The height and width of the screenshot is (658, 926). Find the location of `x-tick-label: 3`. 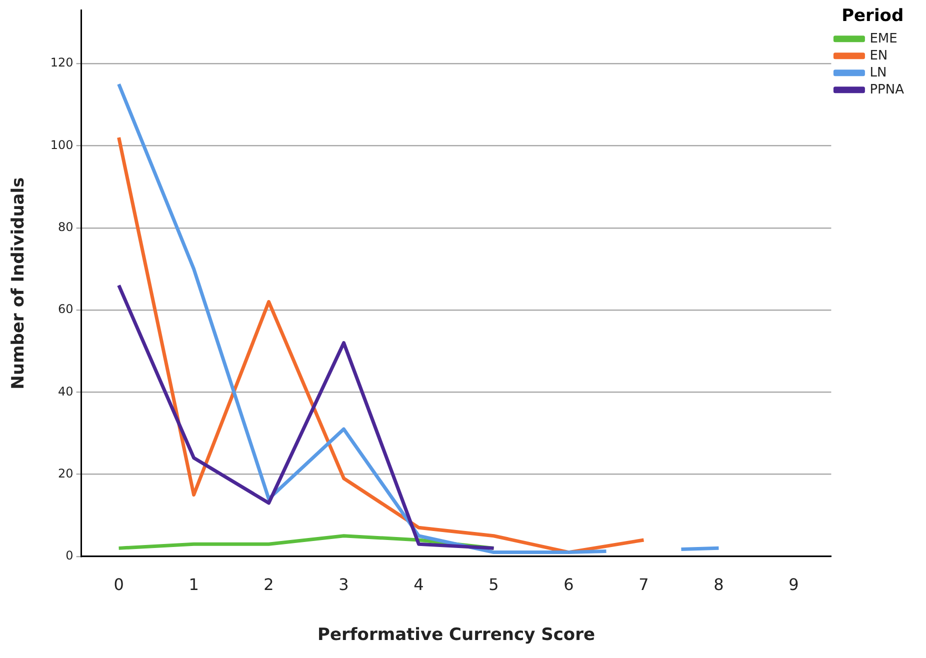

x-tick-label: 3 is located at coordinates (343, 584).